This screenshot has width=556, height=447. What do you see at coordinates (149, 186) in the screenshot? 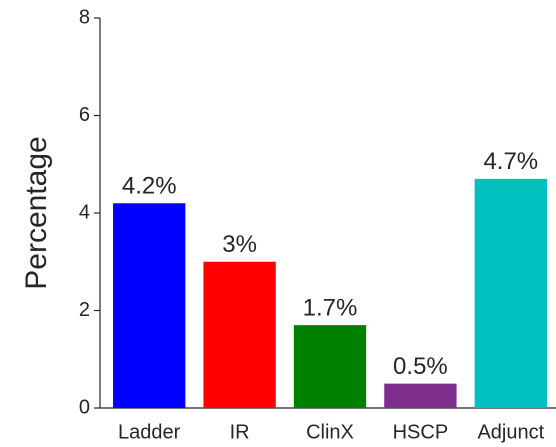
I see `value-label: 4.2%` at bounding box center [149, 186].